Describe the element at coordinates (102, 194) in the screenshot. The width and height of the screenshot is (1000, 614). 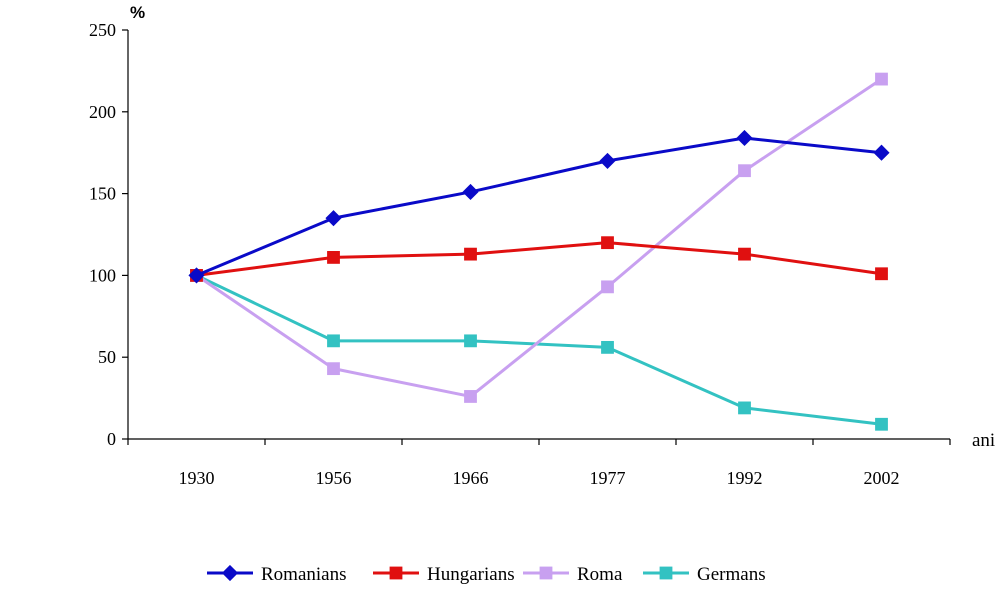
I see `y-tick-label: 150` at that location.